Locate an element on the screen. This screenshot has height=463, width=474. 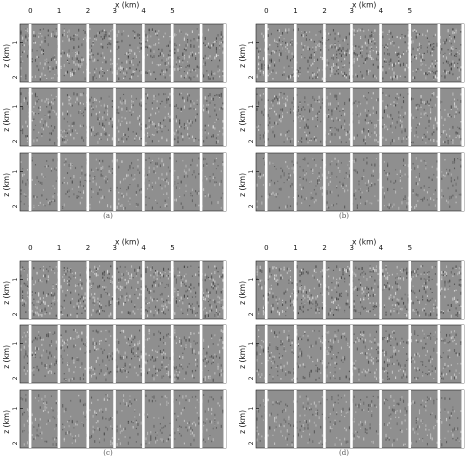
subfigure-caption-d: (d) is located at coordinates (344, 453).